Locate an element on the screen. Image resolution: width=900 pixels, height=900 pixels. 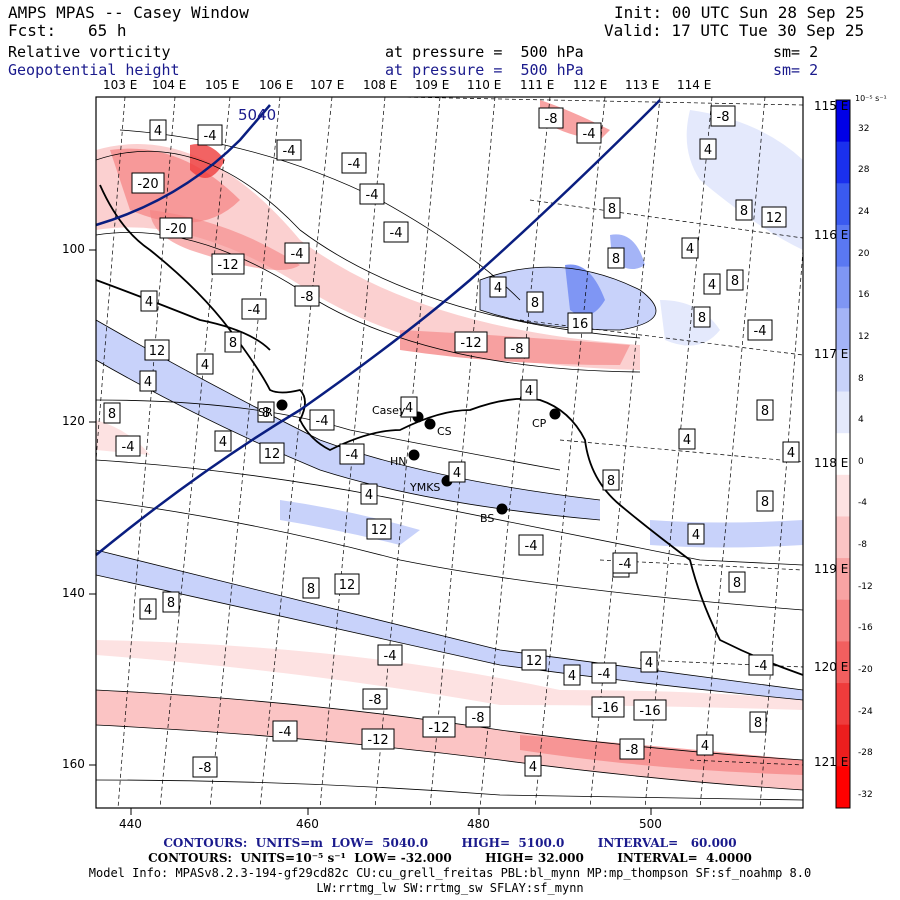
station-label: HN is located at coordinates (398, 461).